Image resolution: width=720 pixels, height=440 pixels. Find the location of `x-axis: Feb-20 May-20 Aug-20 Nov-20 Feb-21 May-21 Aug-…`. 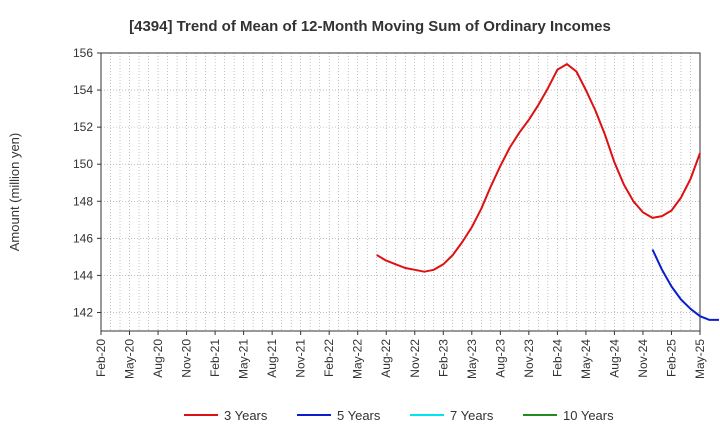

x-axis: Feb-20 May-20 Aug-20 Nov-20 Feb-21 May-21 Aug-… is located at coordinates (400, 355).